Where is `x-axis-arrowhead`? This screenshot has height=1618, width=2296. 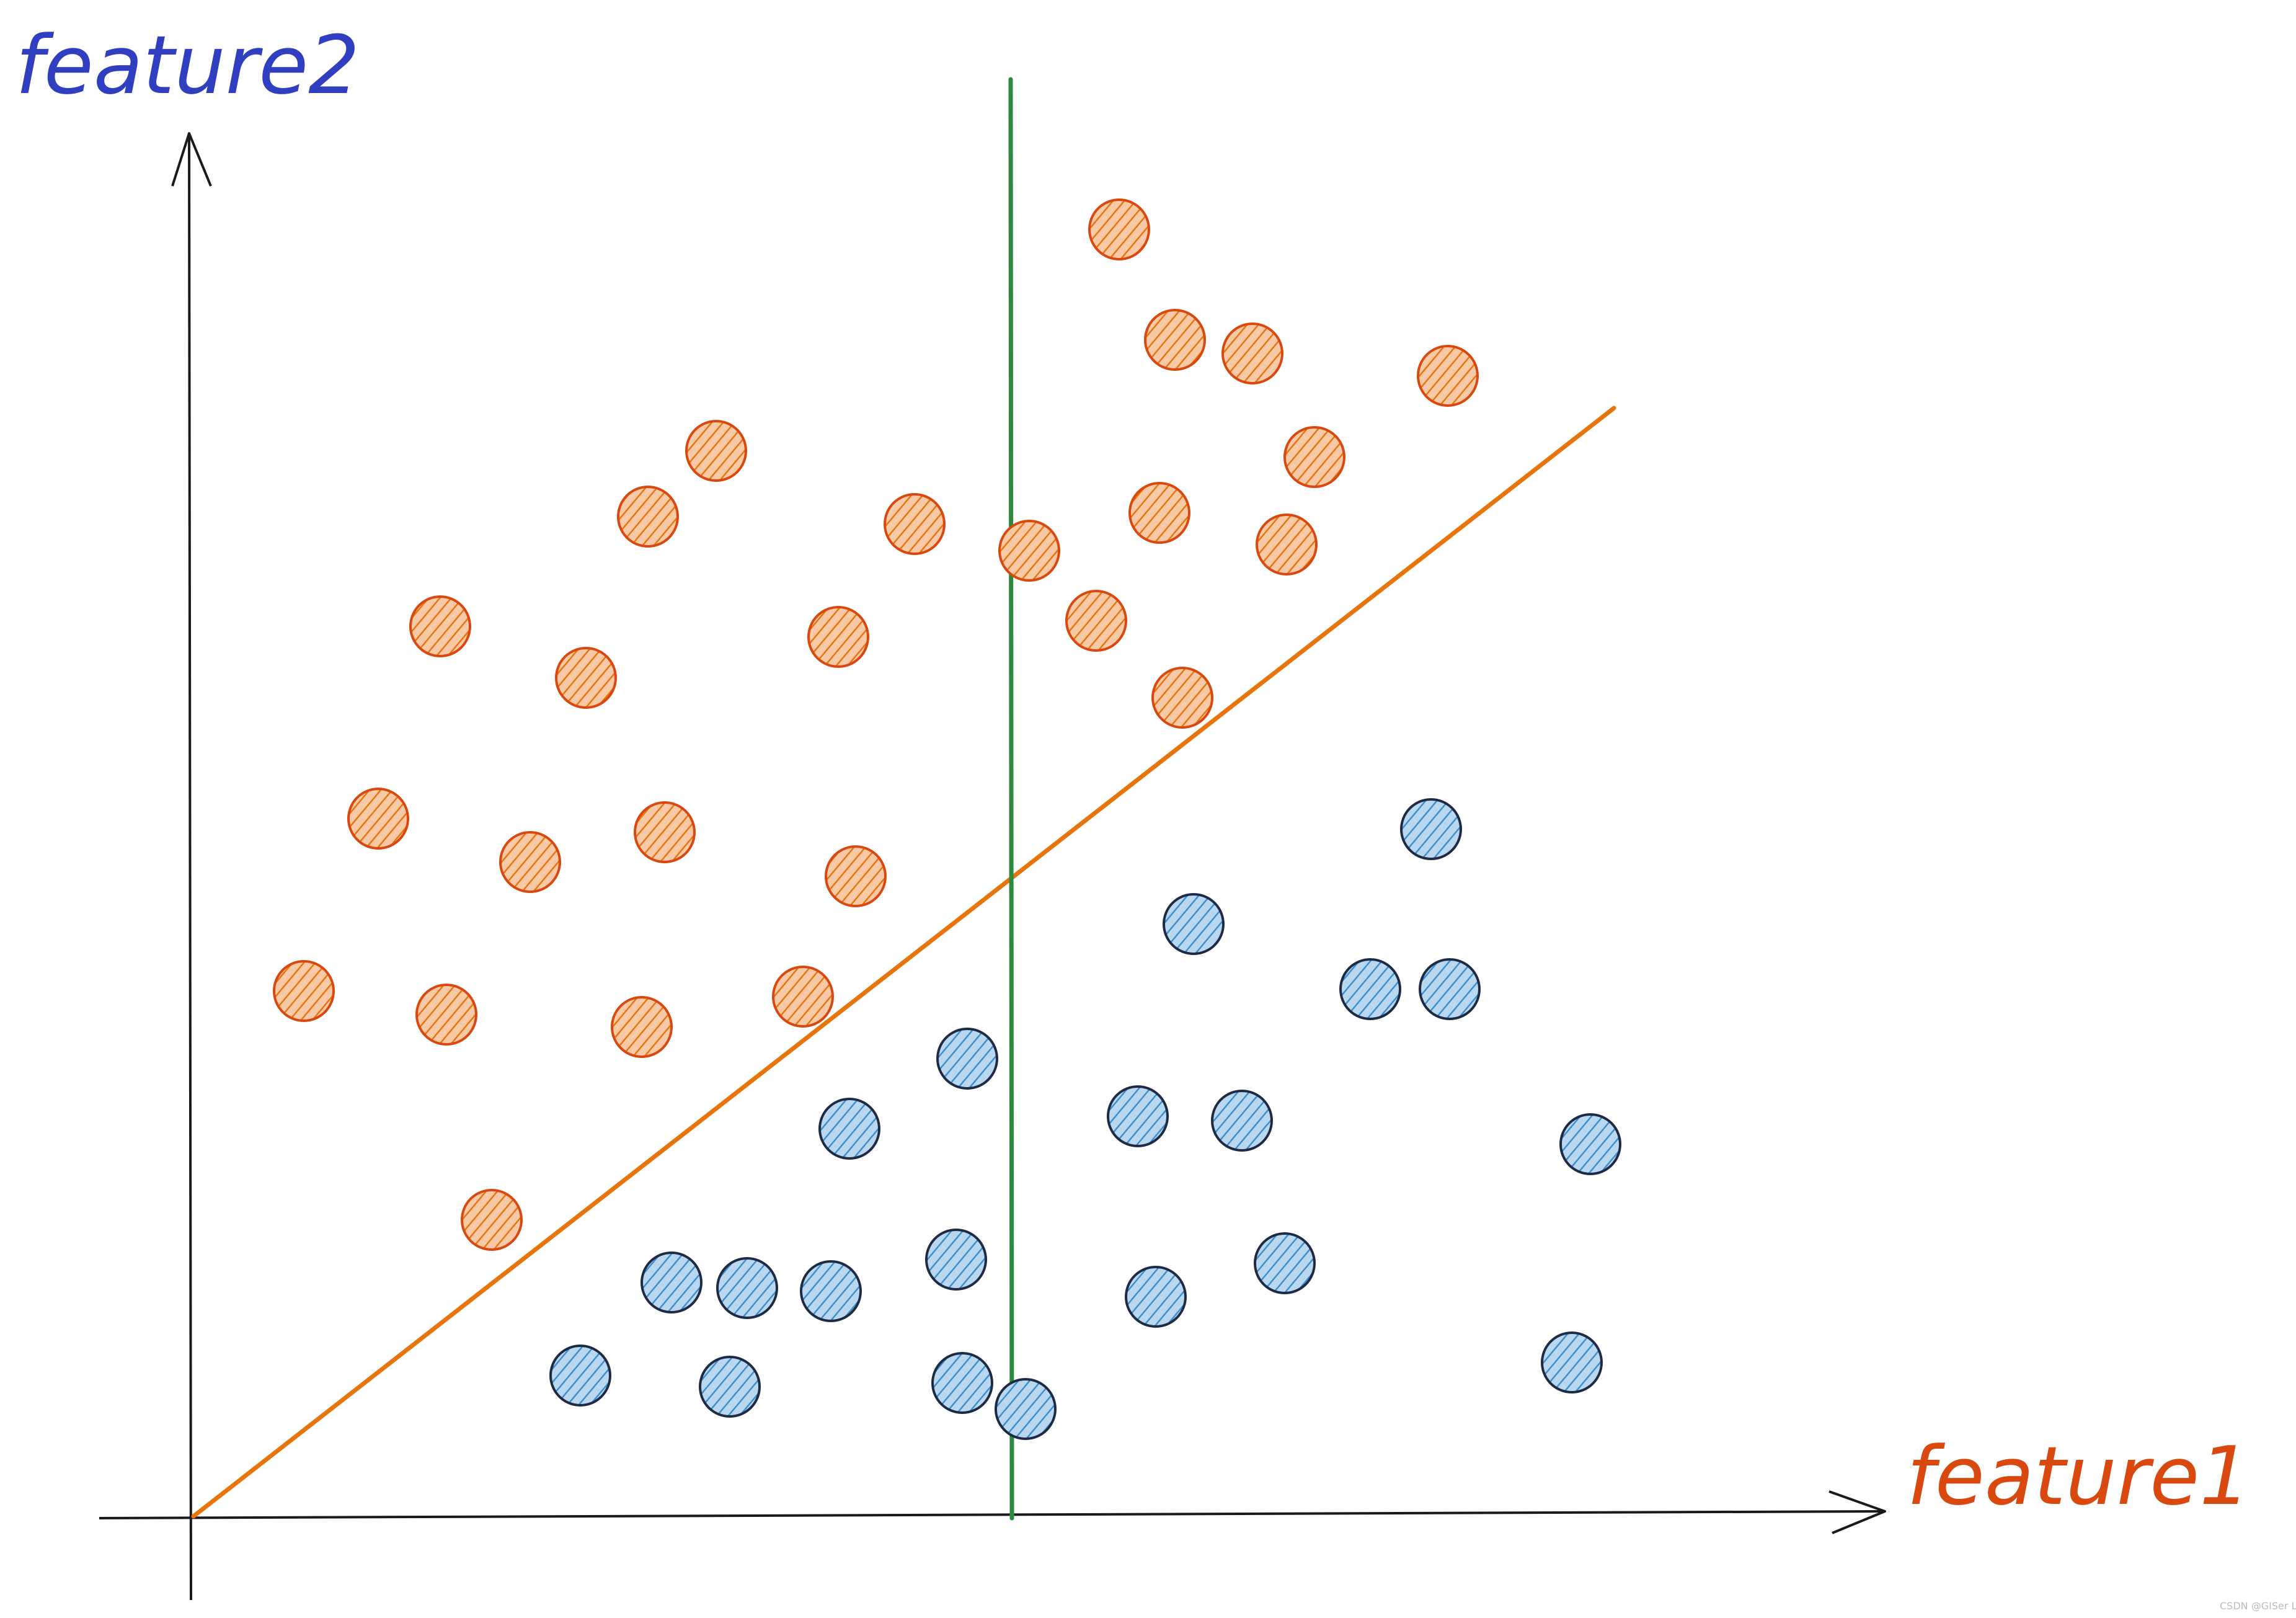 x-axis-arrowhead is located at coordinates (1857, 1512).